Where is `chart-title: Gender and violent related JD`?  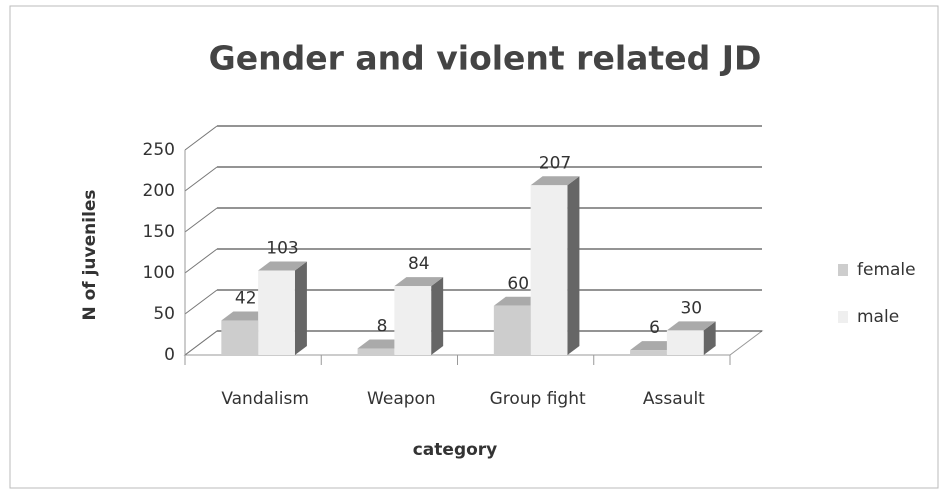
chart-title: Gender and violent related JD is located at coordinates (485, 58).